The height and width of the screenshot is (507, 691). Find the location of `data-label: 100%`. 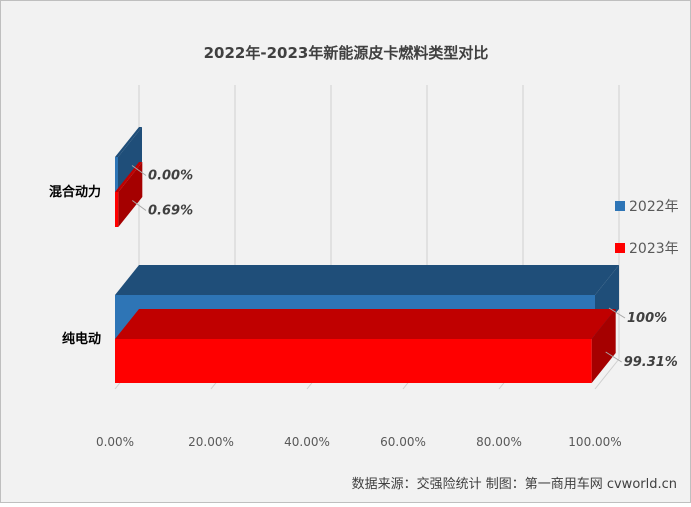

data-label: 100% is located at coordinates (647, 318).